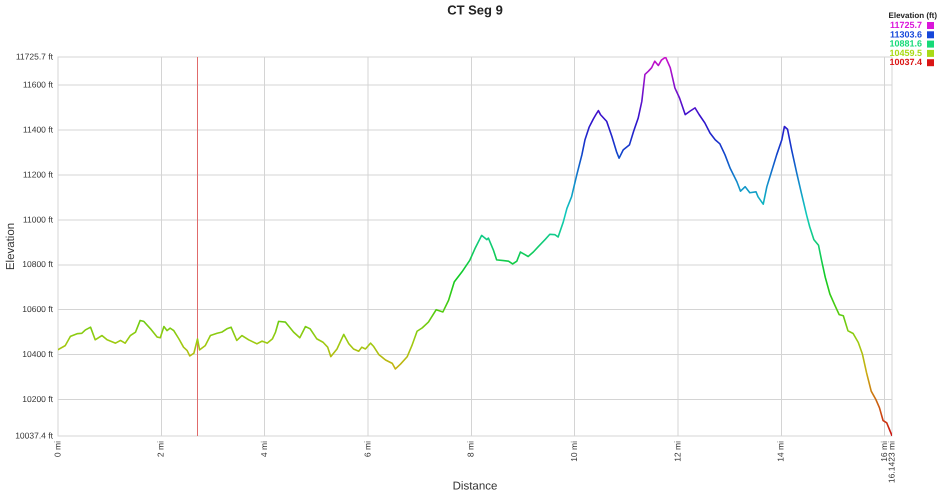  Describe the element at coordinates (161, 449) in the screenshot. I see `x-tick-label: 2 mi` at that location.